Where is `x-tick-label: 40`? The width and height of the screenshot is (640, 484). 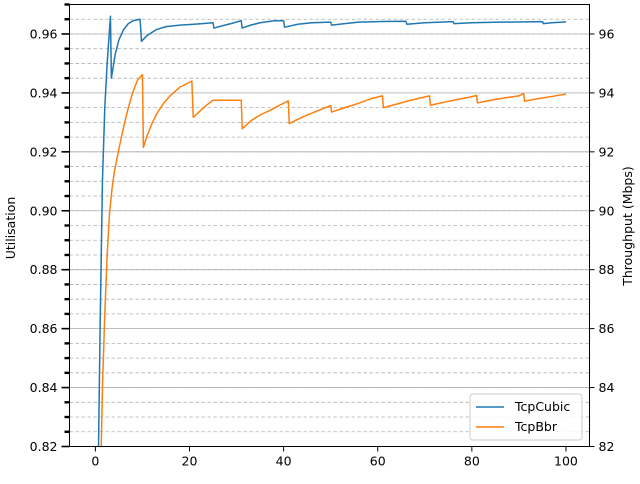 x-tick-label: 40 is located at coordinates (284, 461).